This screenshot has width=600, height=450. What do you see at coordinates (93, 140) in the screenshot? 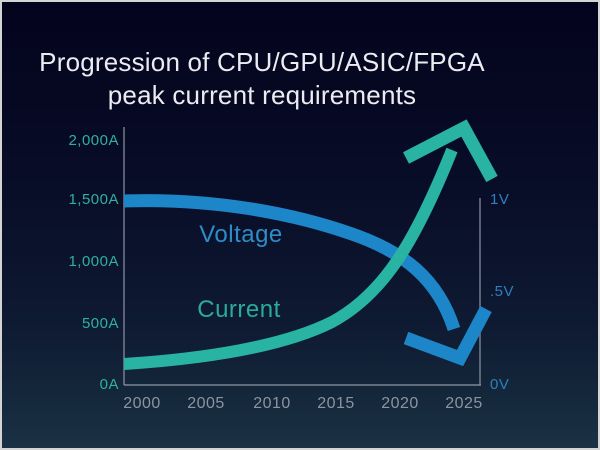
I see `y-left-tick-2000A: 2,000A` at bounding box center [93, 140].